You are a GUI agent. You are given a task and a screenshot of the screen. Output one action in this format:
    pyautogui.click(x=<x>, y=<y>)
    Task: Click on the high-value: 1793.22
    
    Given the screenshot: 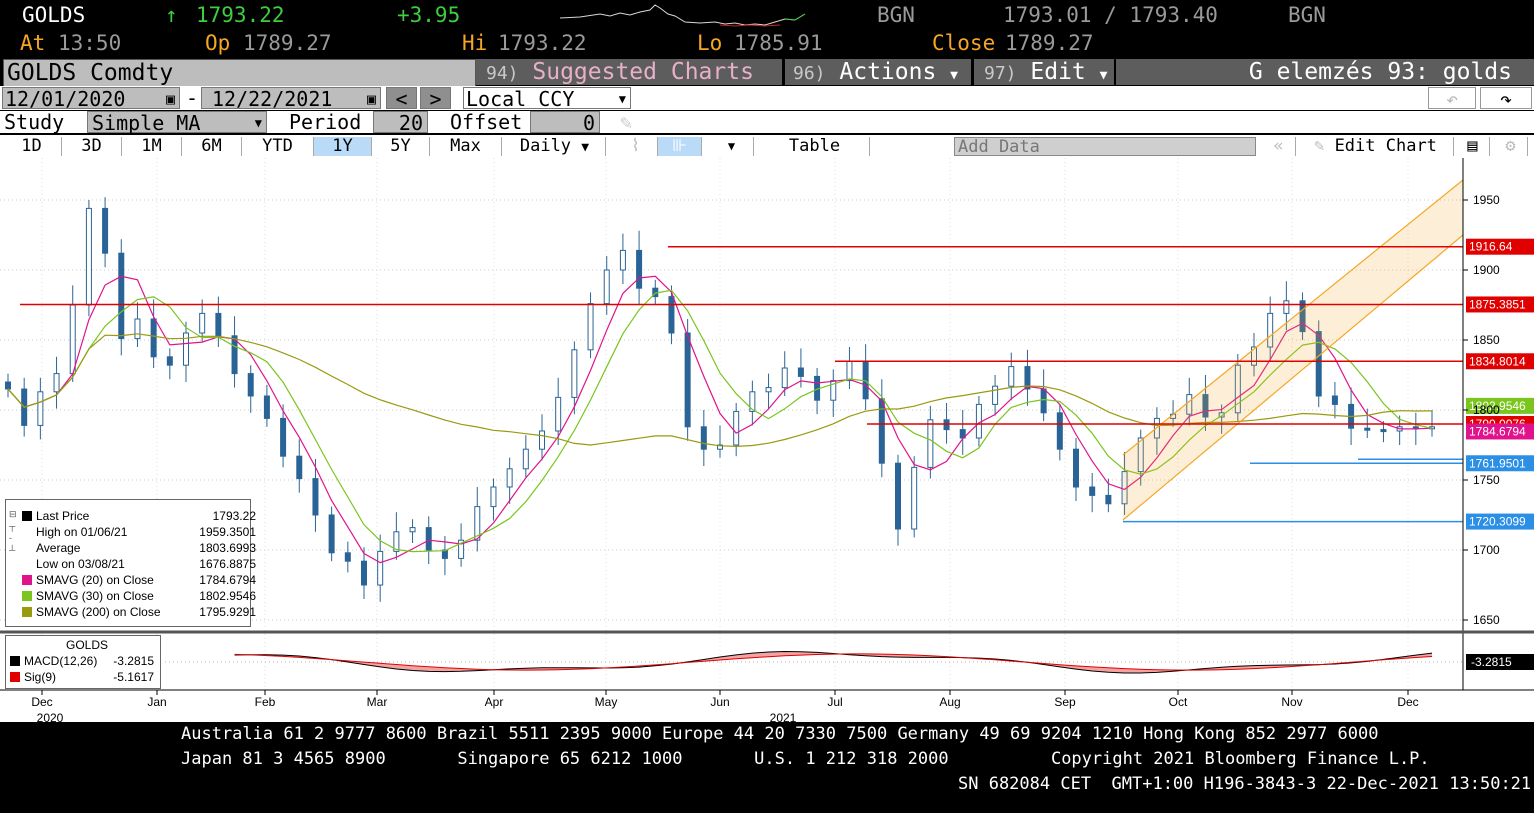 What is the action you would take?
    pyautogui.click(x=542, y=43)
    